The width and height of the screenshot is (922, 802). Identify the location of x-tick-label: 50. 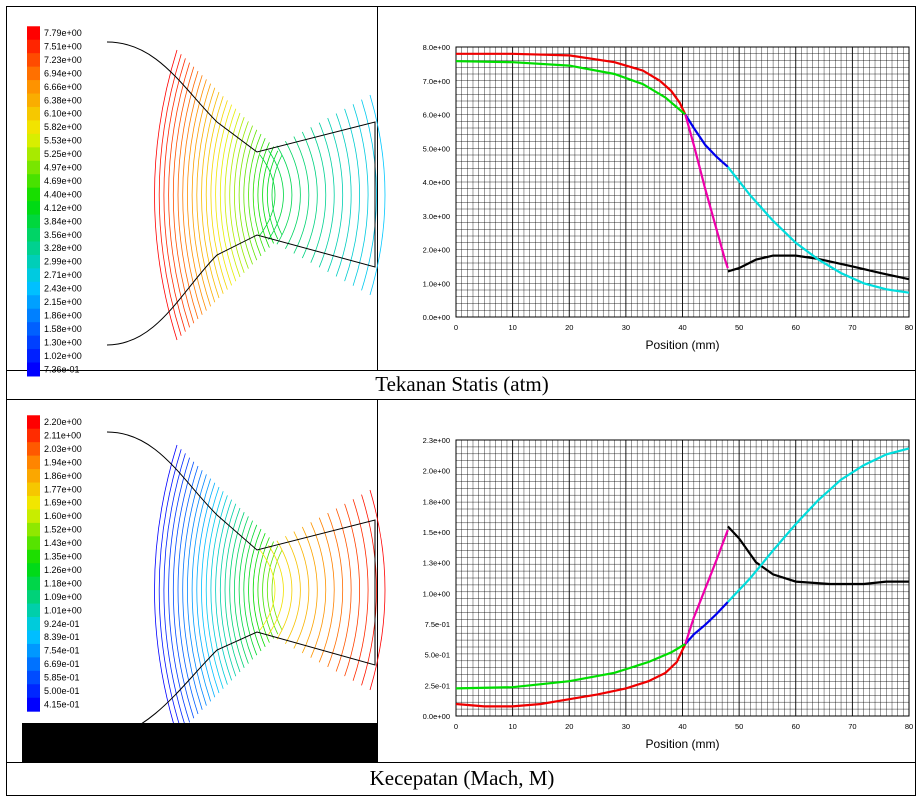
(739, 327).